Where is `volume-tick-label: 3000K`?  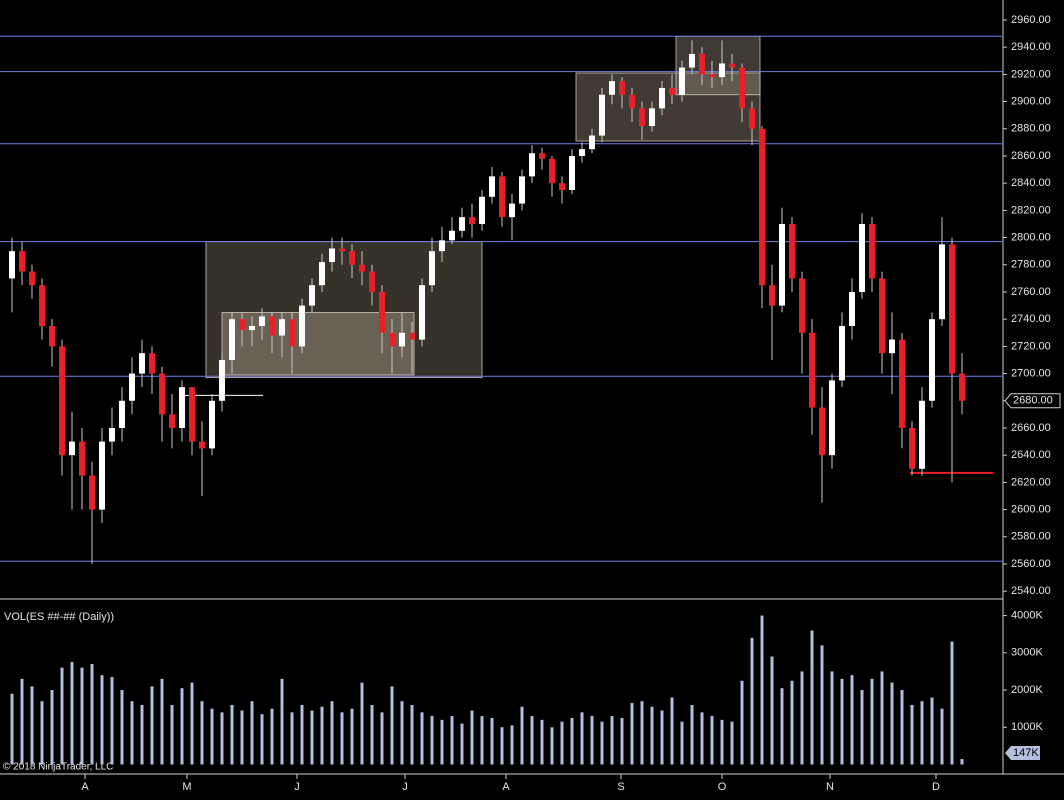
volume-tick-label: 3000K is located at coordinates (1027, 653).